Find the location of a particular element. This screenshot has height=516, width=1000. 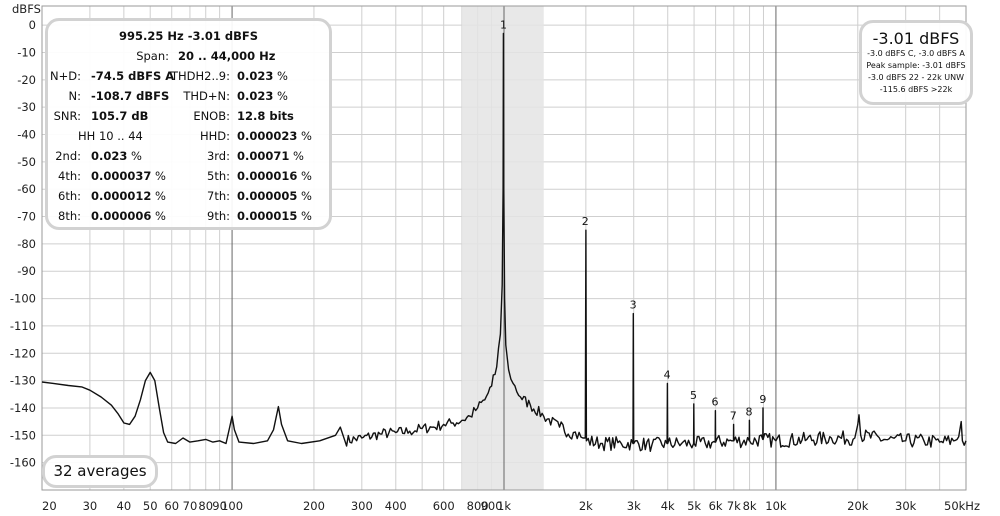

stat-label: 8th: is located at coordinates (69, 216).